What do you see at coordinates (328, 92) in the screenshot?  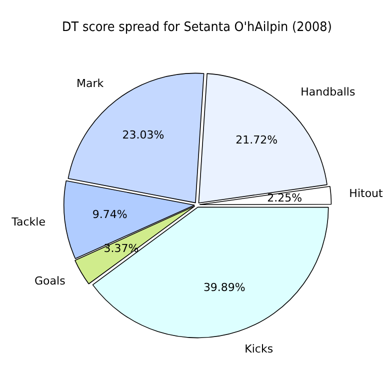 I see `slice-label: Handballs` at bounding box center [328, 92].